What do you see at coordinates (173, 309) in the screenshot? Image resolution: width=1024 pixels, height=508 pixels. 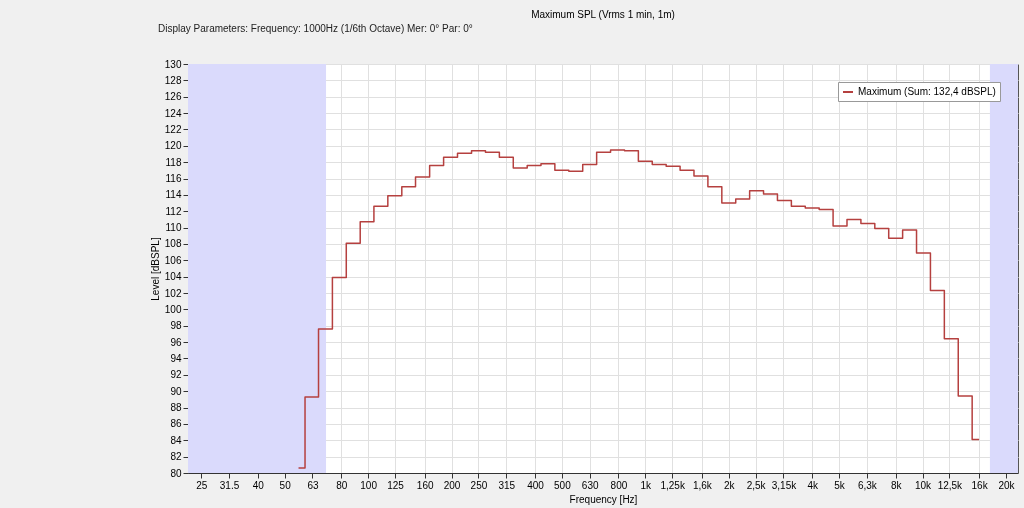 I see `y-tick-label: 100` at bounding box center [173, 309].